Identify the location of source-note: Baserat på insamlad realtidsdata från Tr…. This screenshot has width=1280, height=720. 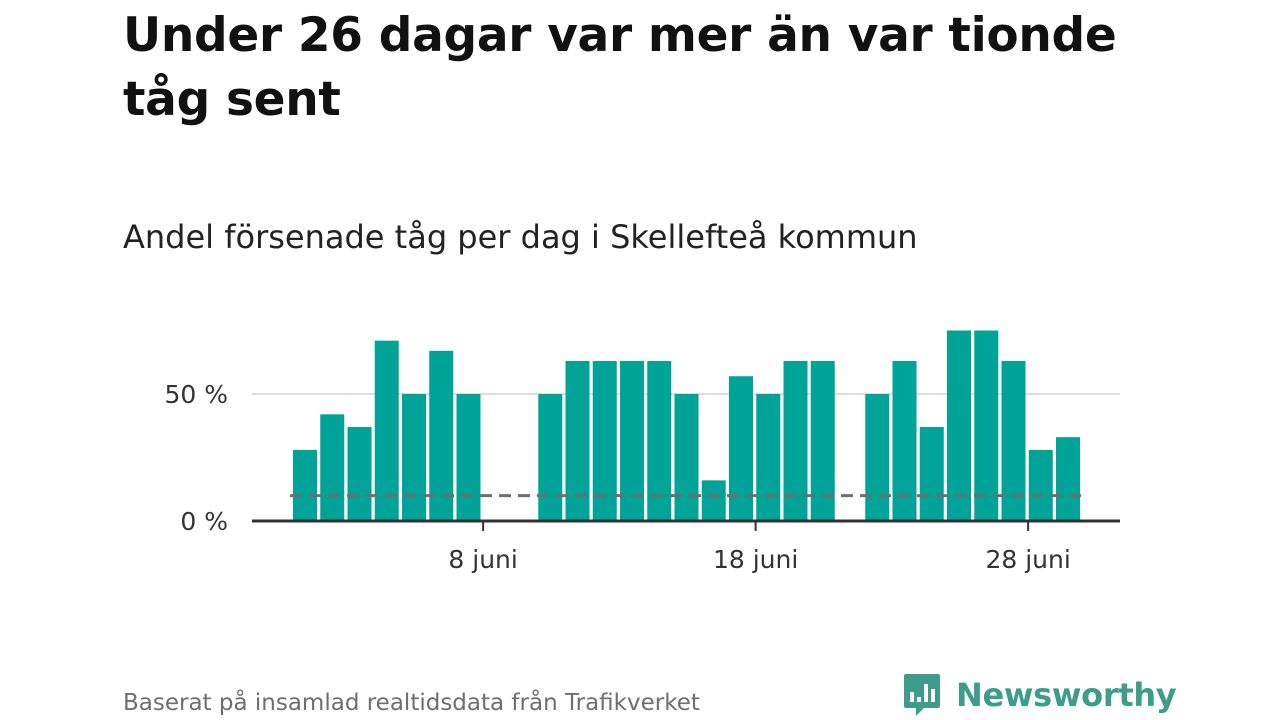
(411, 703).